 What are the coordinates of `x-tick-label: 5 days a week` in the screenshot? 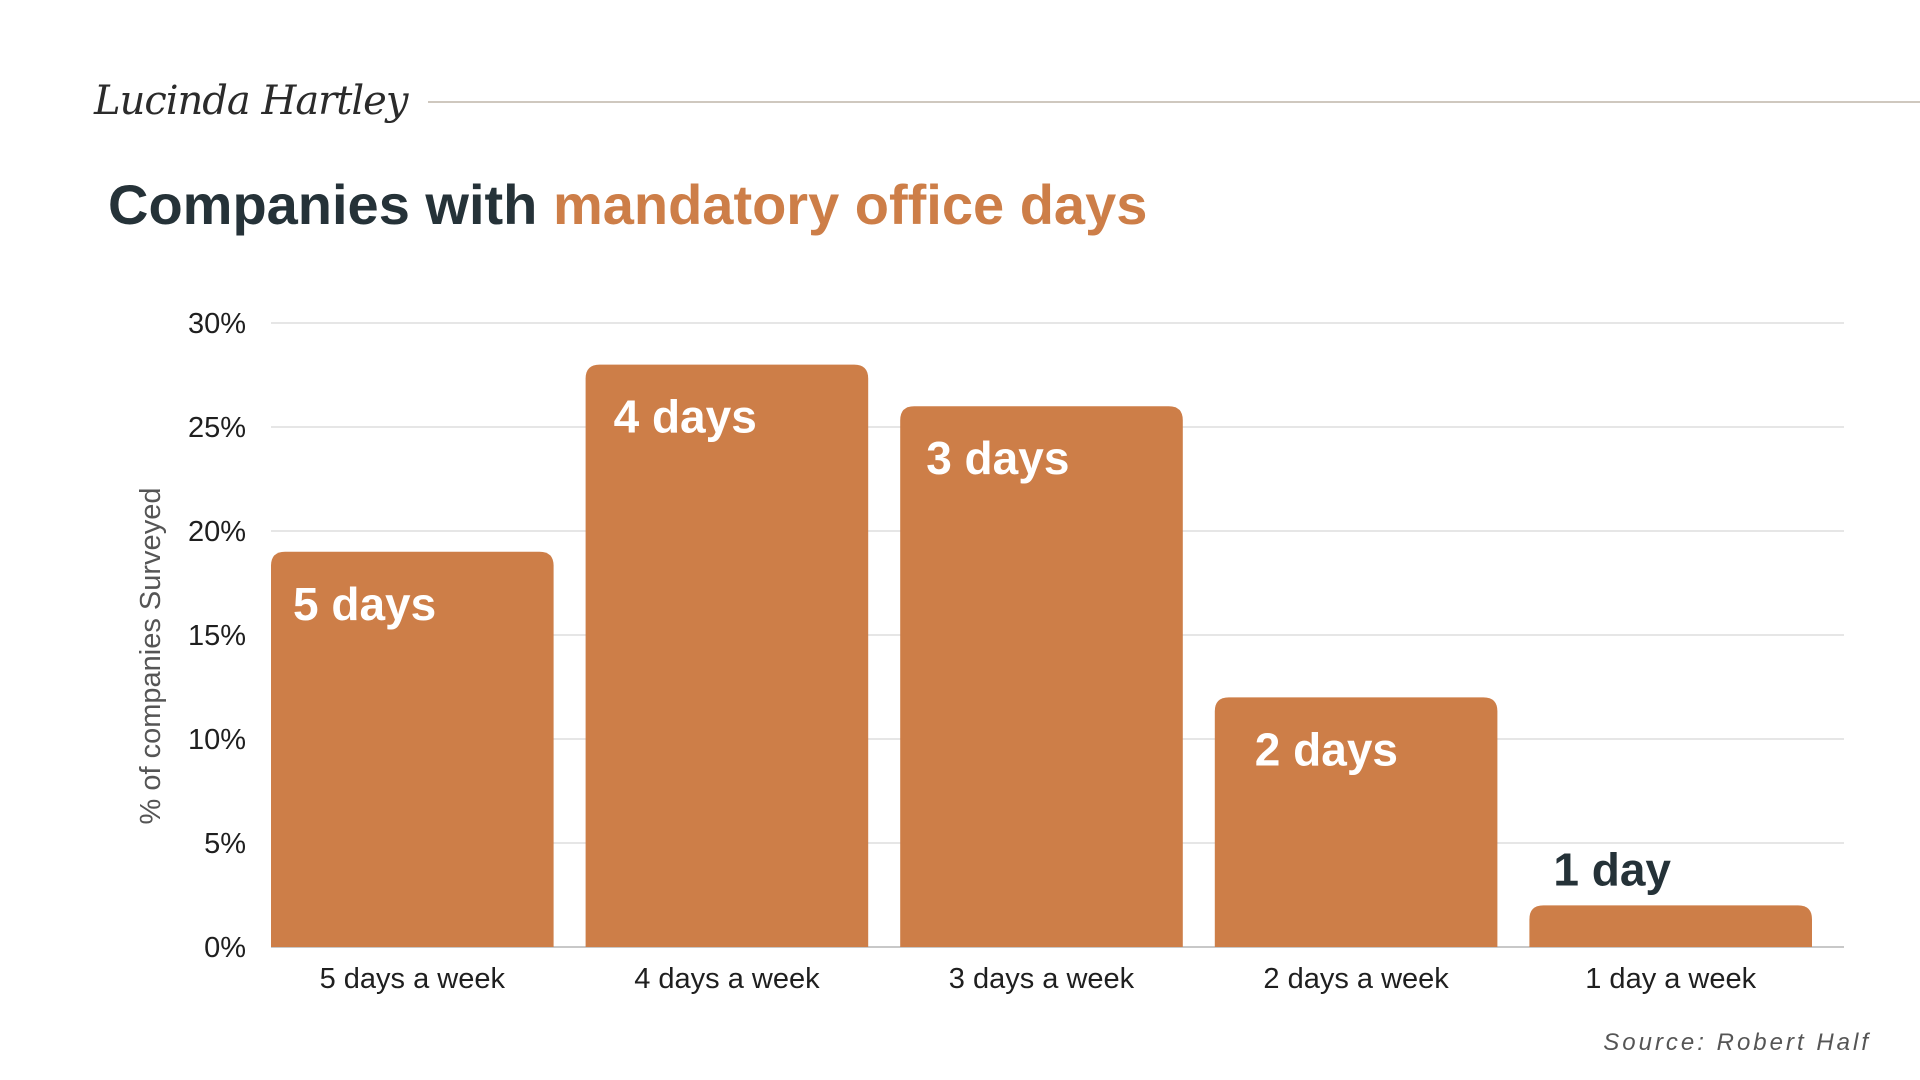 It's located at (413, 979).